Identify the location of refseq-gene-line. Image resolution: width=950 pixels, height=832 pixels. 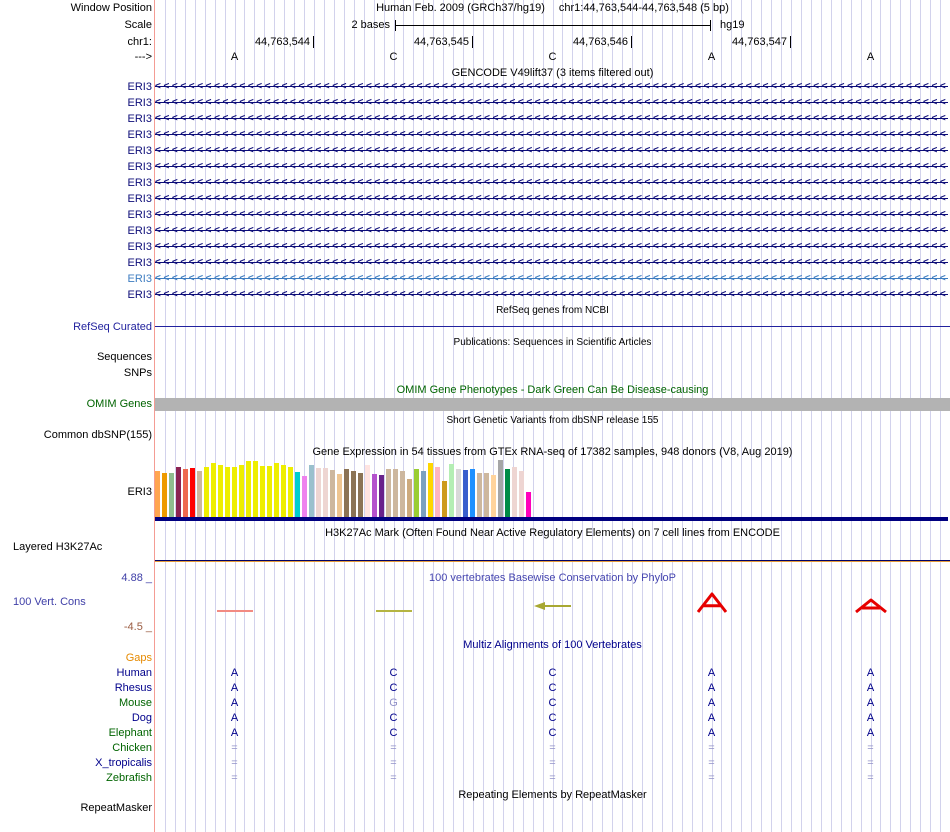
(552, 326).